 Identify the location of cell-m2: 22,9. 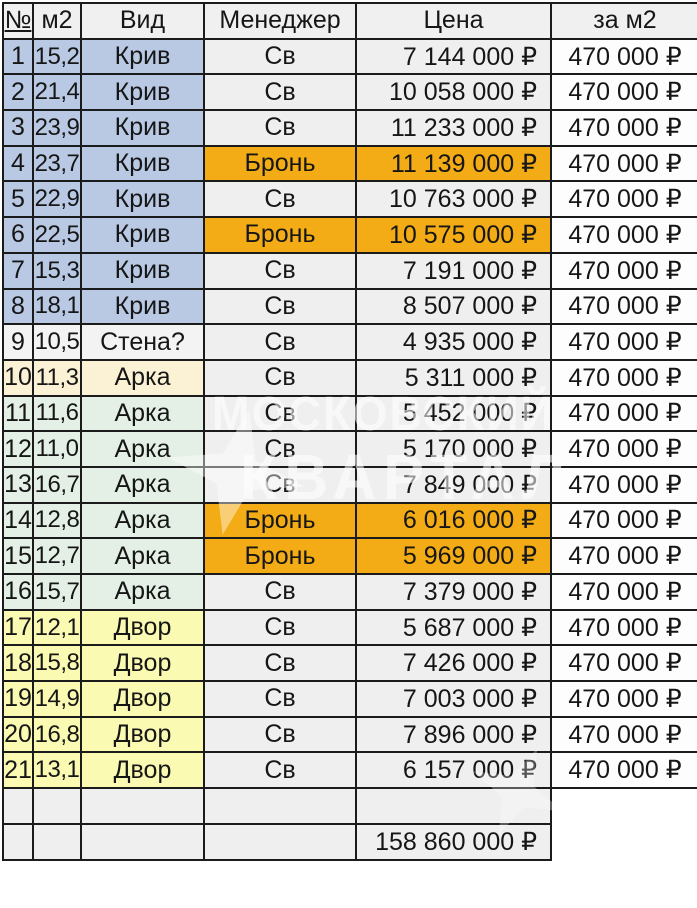
(57, 199).